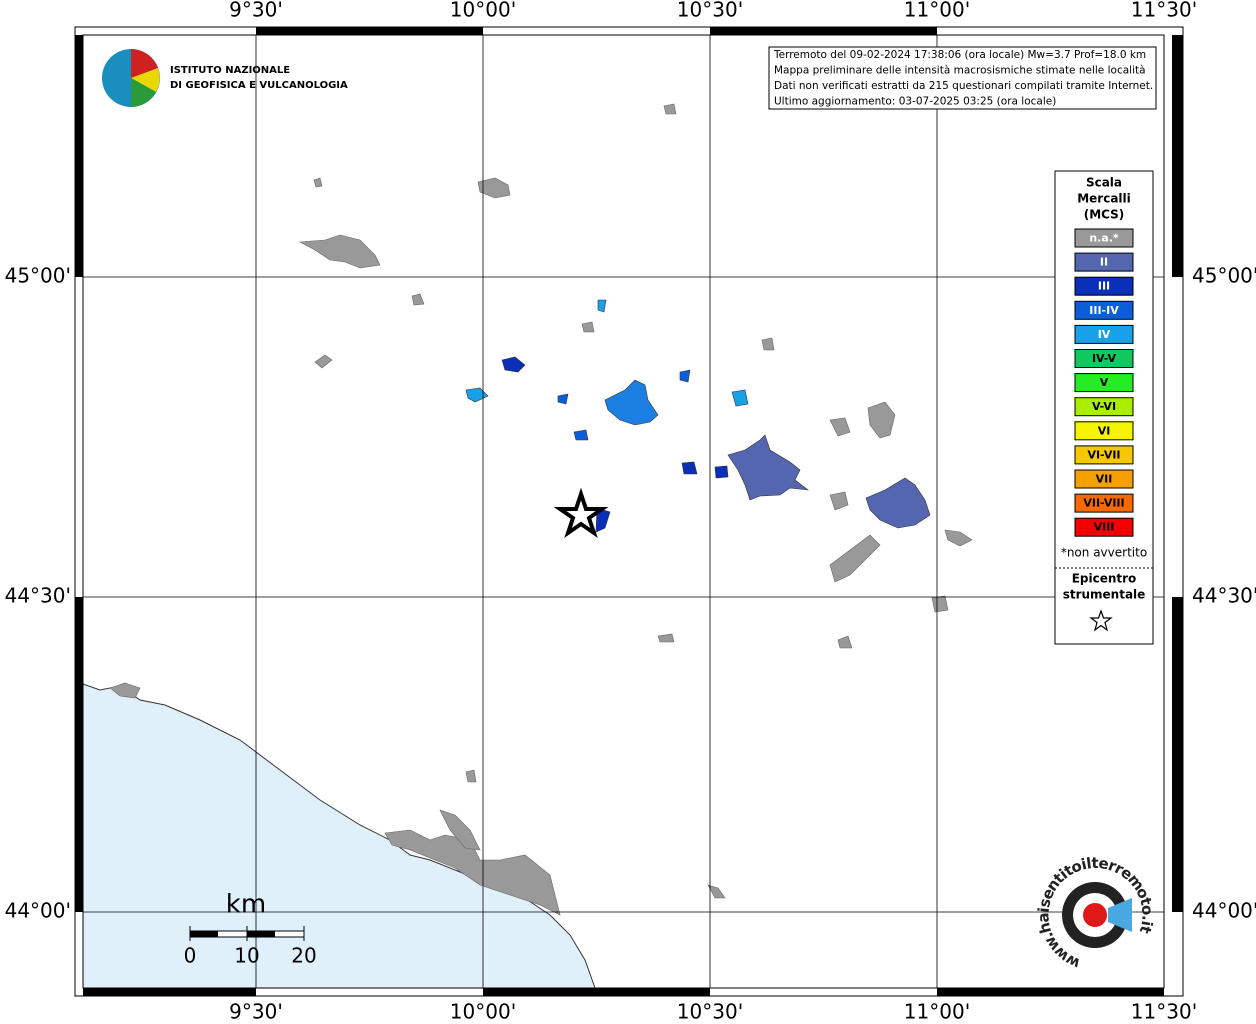  I want to click on legend-title: (MCS), so click(1104, 215).